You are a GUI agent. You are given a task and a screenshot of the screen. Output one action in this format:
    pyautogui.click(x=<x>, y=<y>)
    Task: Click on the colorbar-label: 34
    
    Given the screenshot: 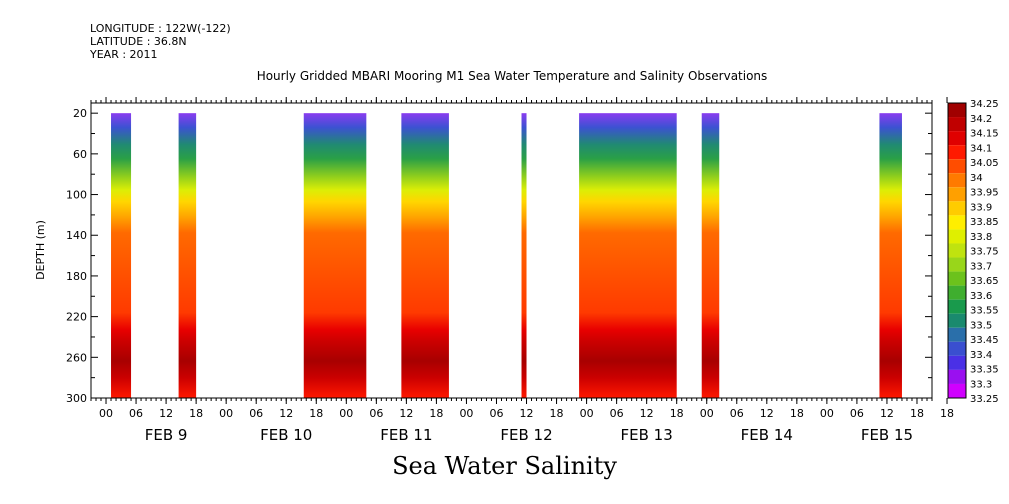 What is the action you would take?
    pyautogui.click(x=976, y=178)
    